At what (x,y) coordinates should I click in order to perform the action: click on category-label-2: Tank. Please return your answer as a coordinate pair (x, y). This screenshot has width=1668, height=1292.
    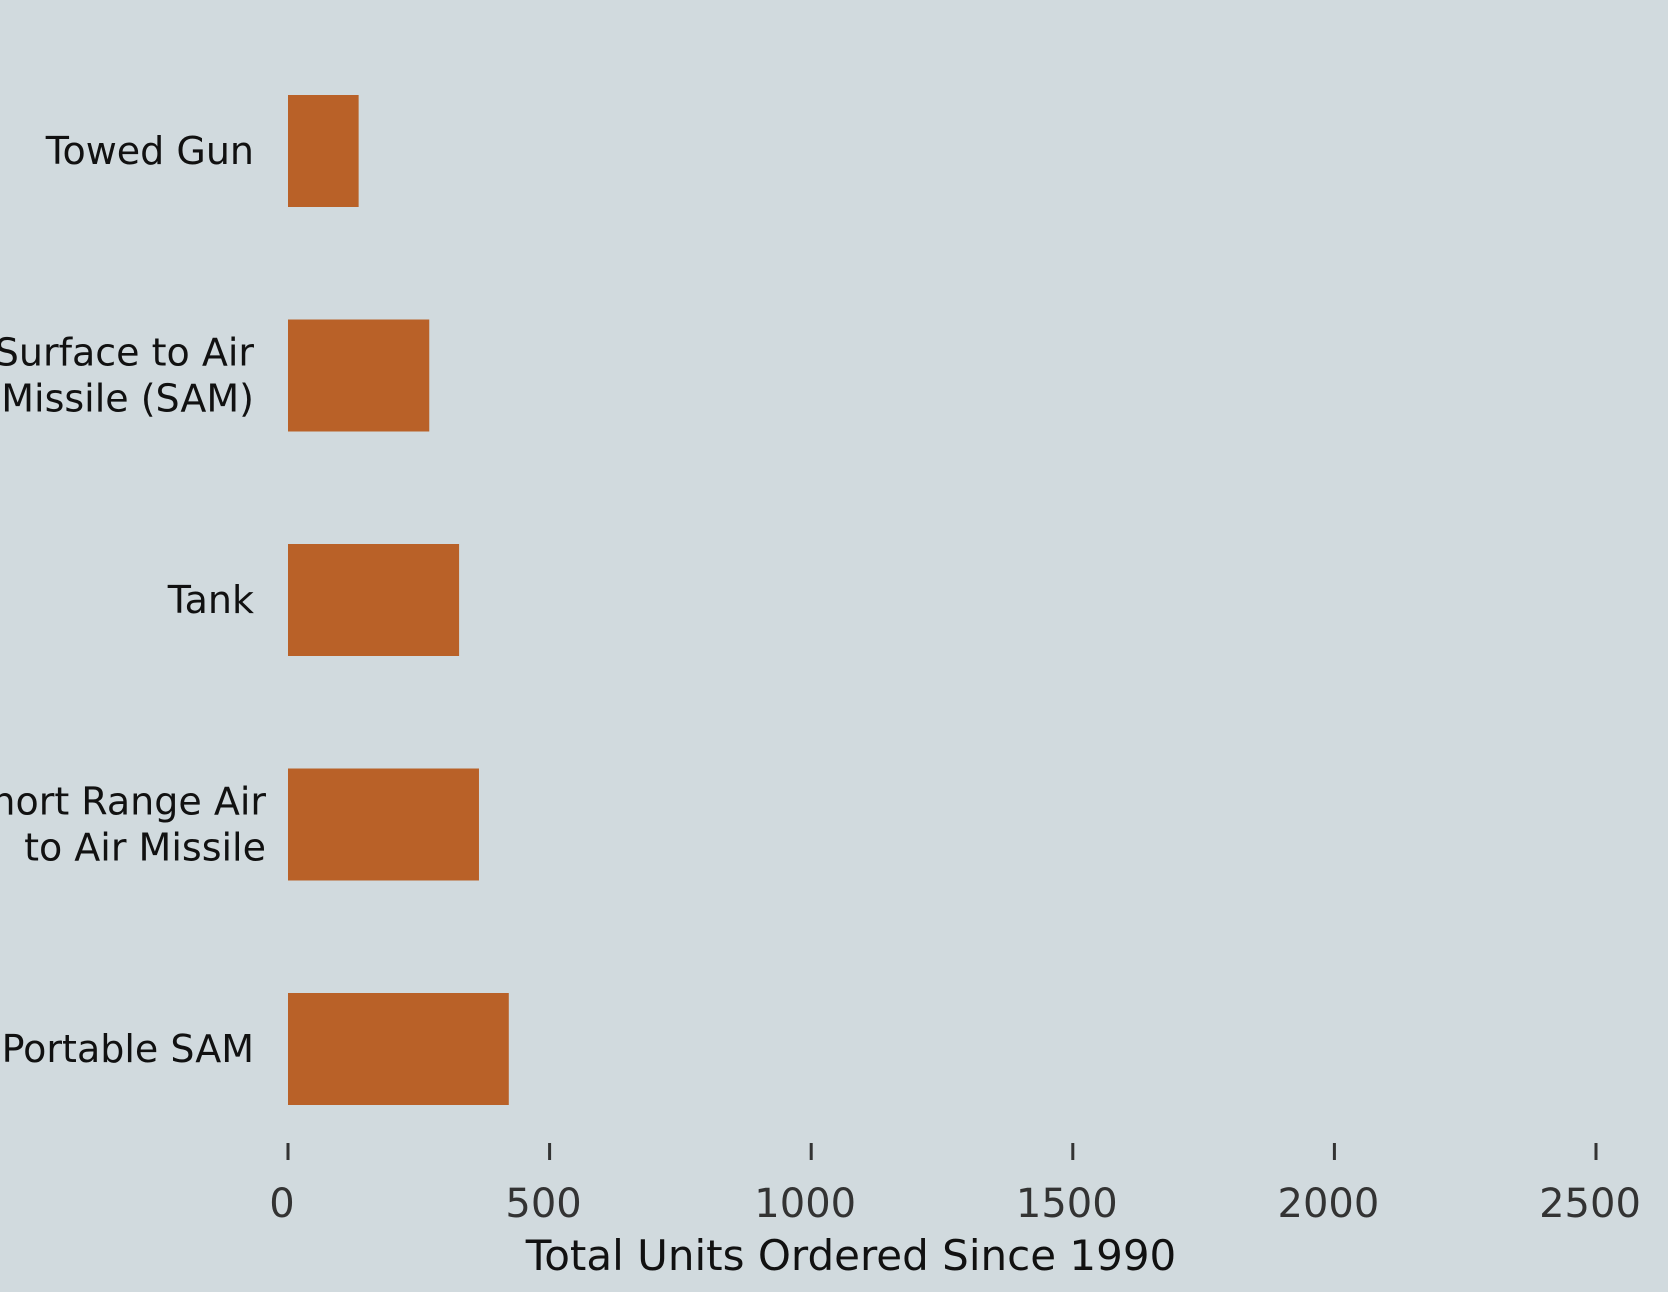
    Looking at the image, I should click on (210, 600).